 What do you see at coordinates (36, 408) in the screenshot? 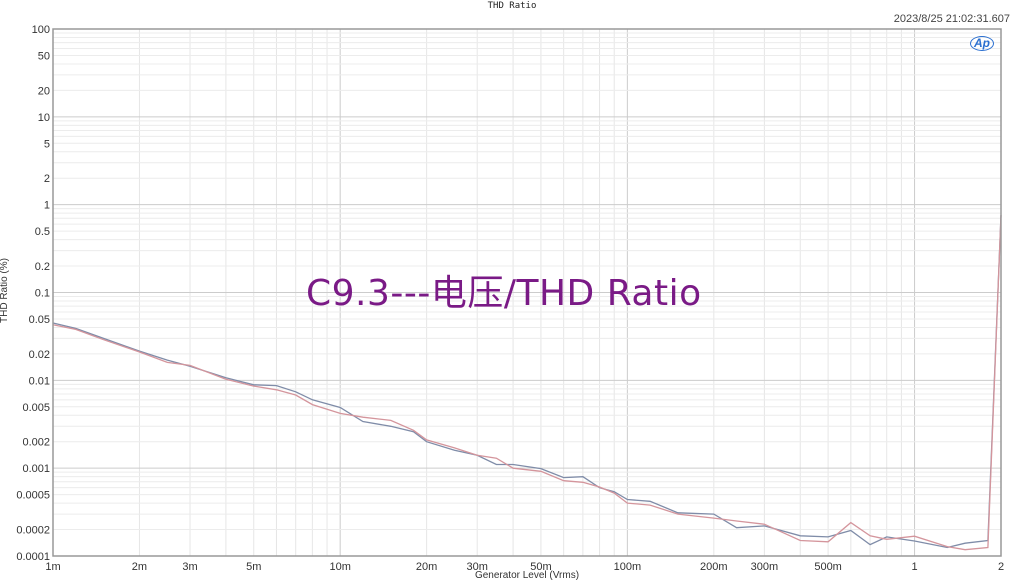
I see `y-tick-label: 0.005` at bounding box center [36, 408].